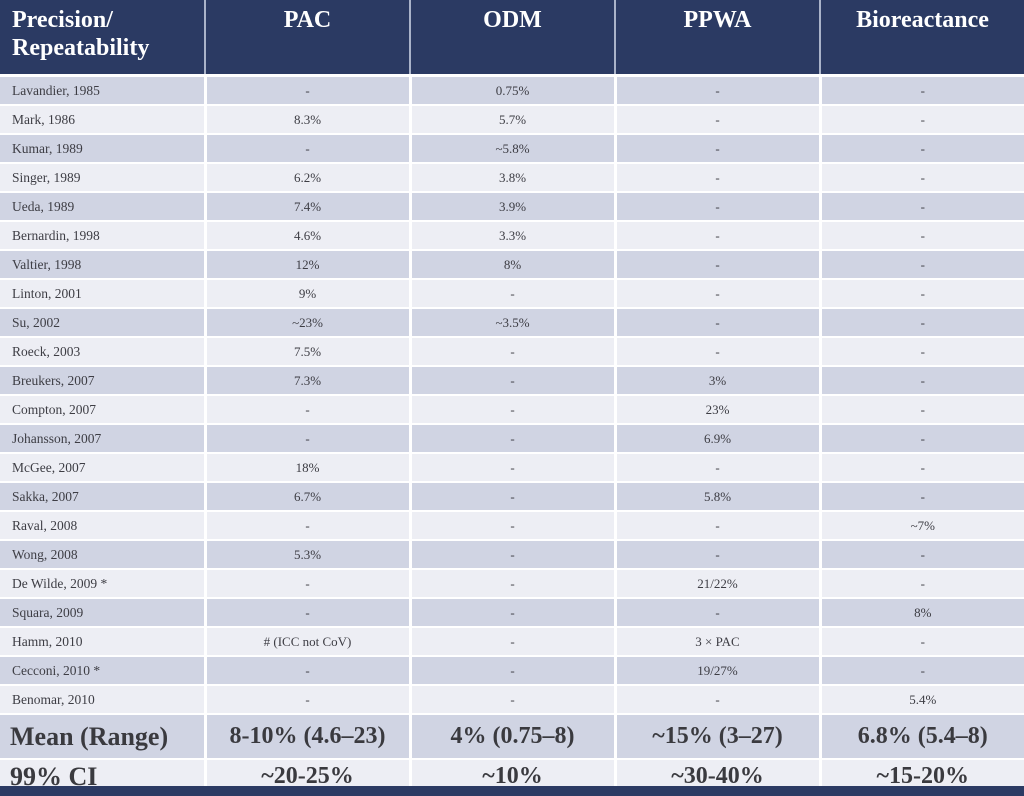  Describe the element at coordinates (718, 410) in the screenshot. I see `value-cell-ppwa: 23%` at that location.